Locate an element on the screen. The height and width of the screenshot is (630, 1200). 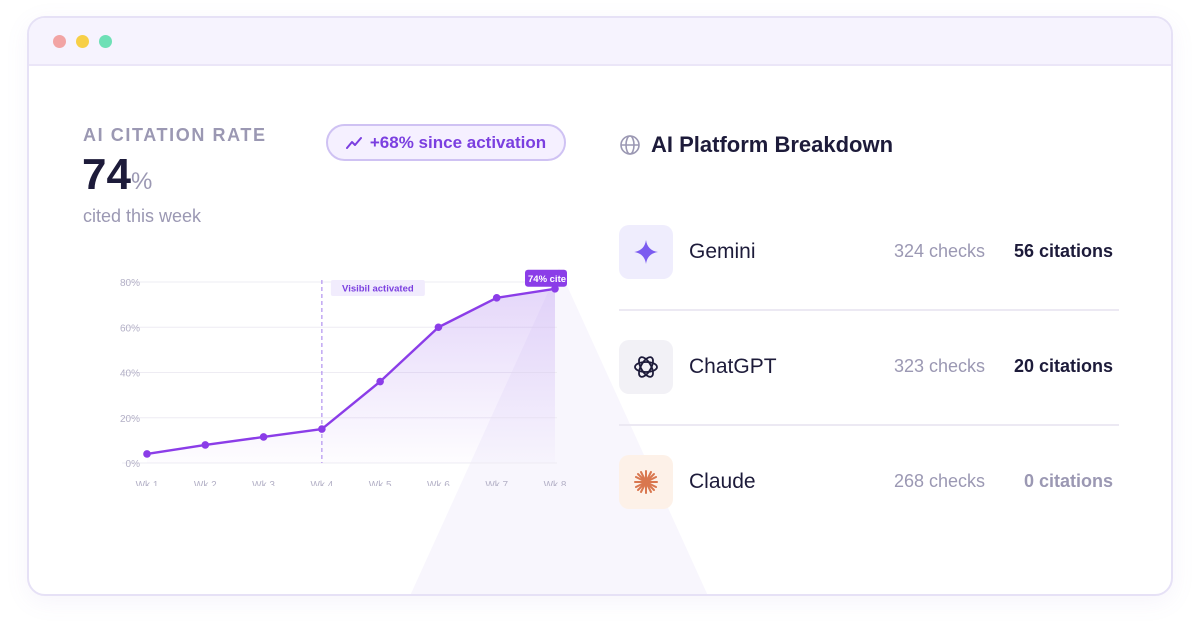
y-tick-label: 40% is located at coordinates (130, 374).